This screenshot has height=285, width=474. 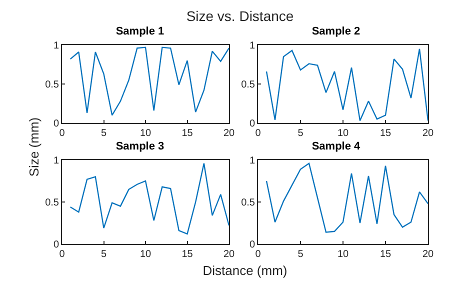 What do you see at coordinates (240, 16) in the screenshot?
I see `text: Size vs. Distance` at bounding box center [240, 16].